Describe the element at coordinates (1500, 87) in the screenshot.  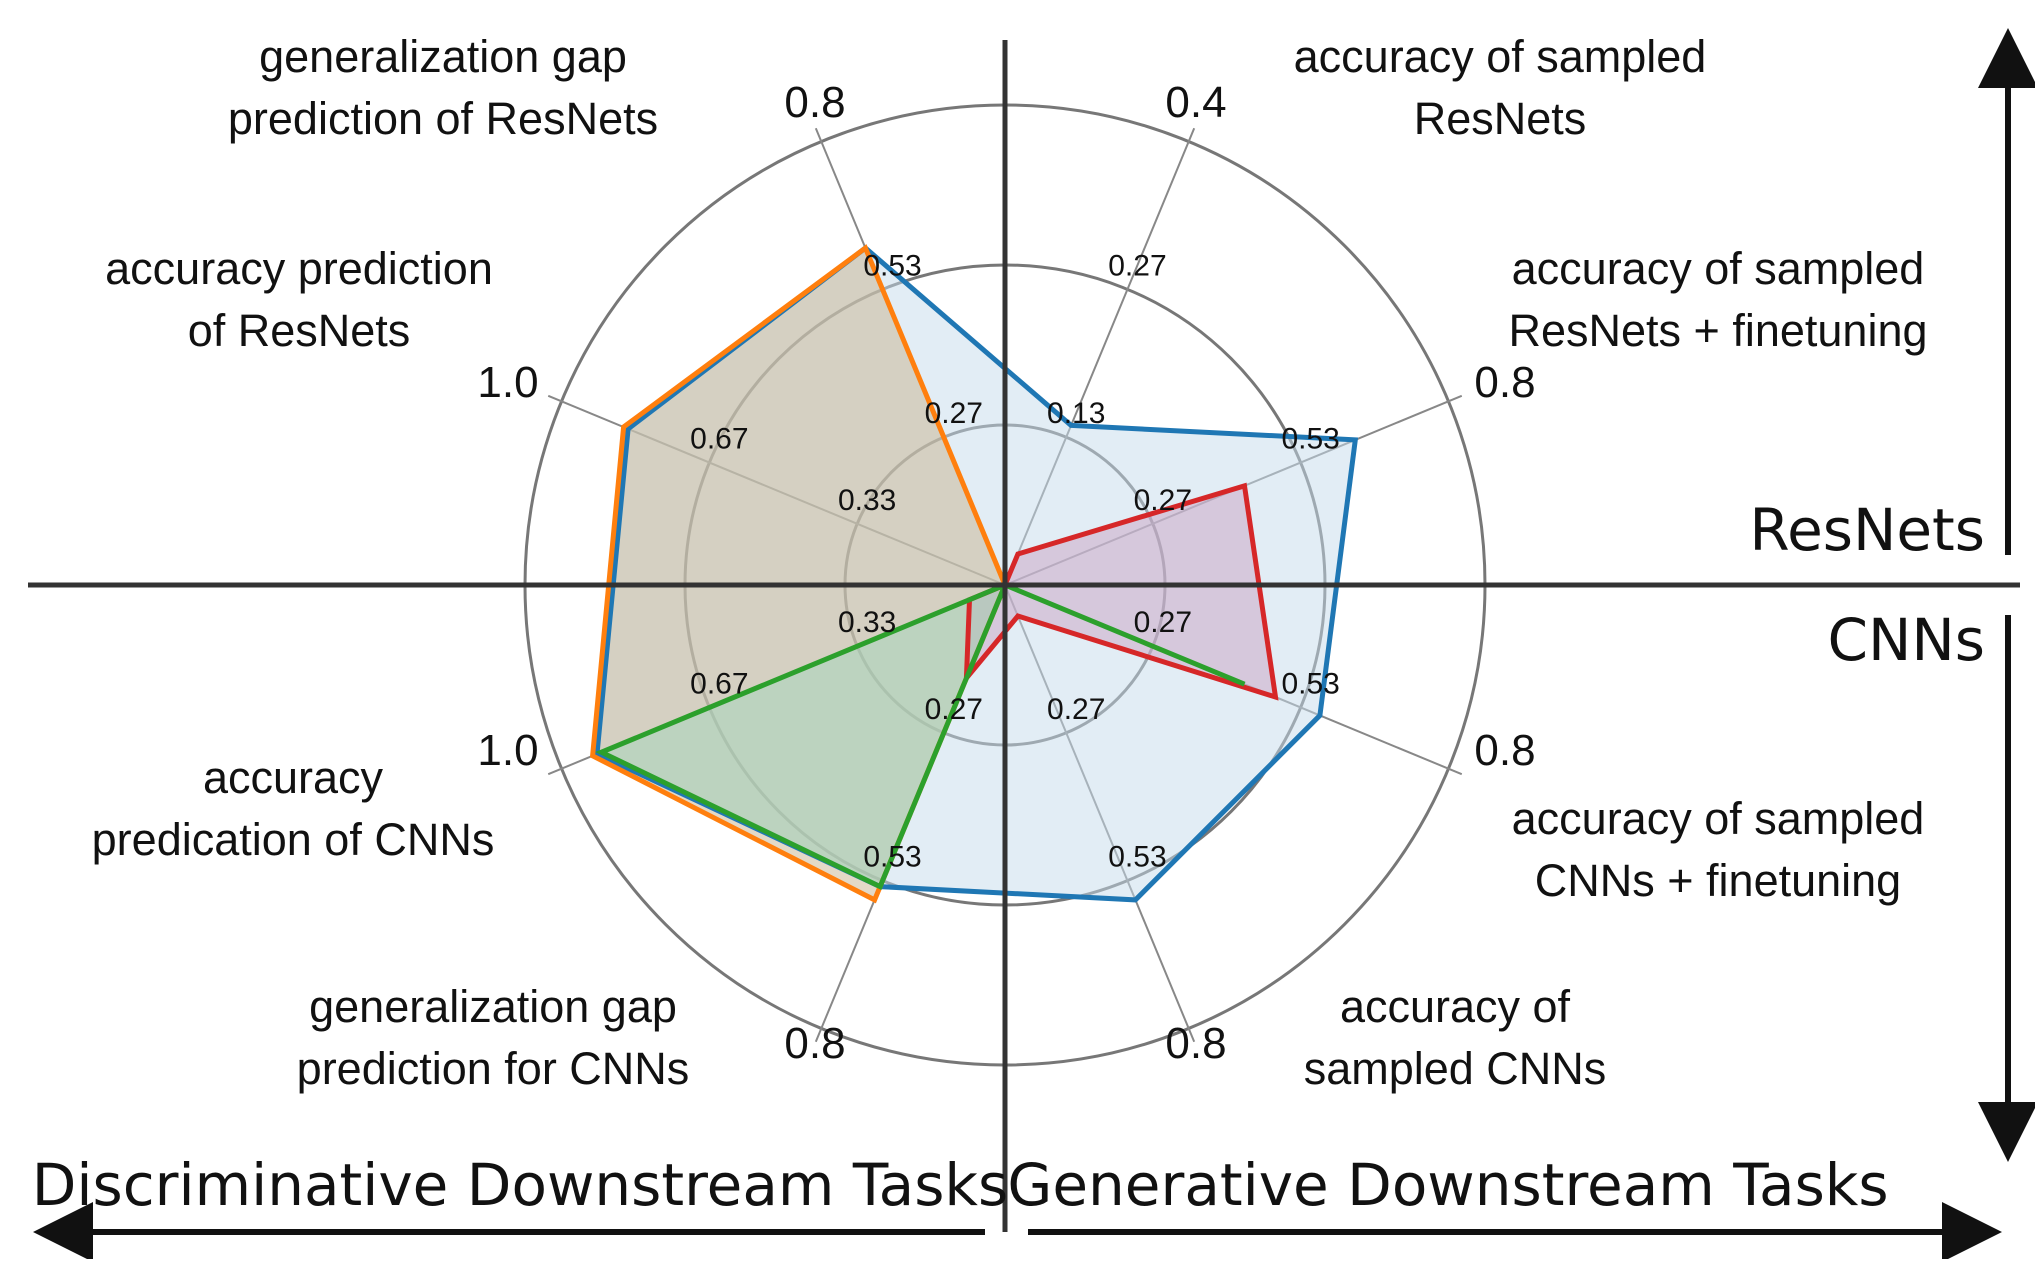
I see `axis-label-acc-sampled-resnets: accuracy of sampled ResNets` at that location.